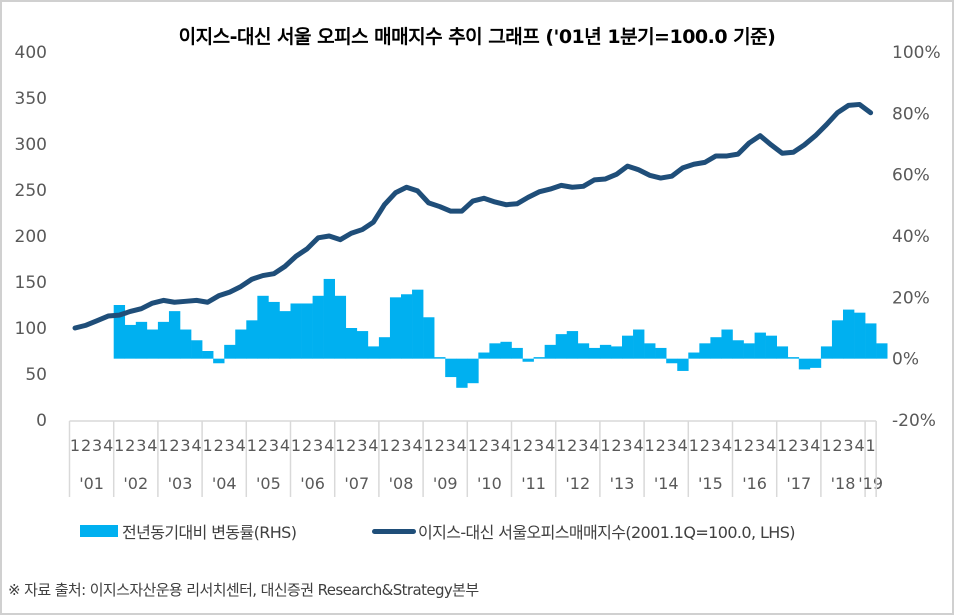 The height and width of the screenshot is (615, 954). I want to click on legend-swatch-line, so click(394, 531).